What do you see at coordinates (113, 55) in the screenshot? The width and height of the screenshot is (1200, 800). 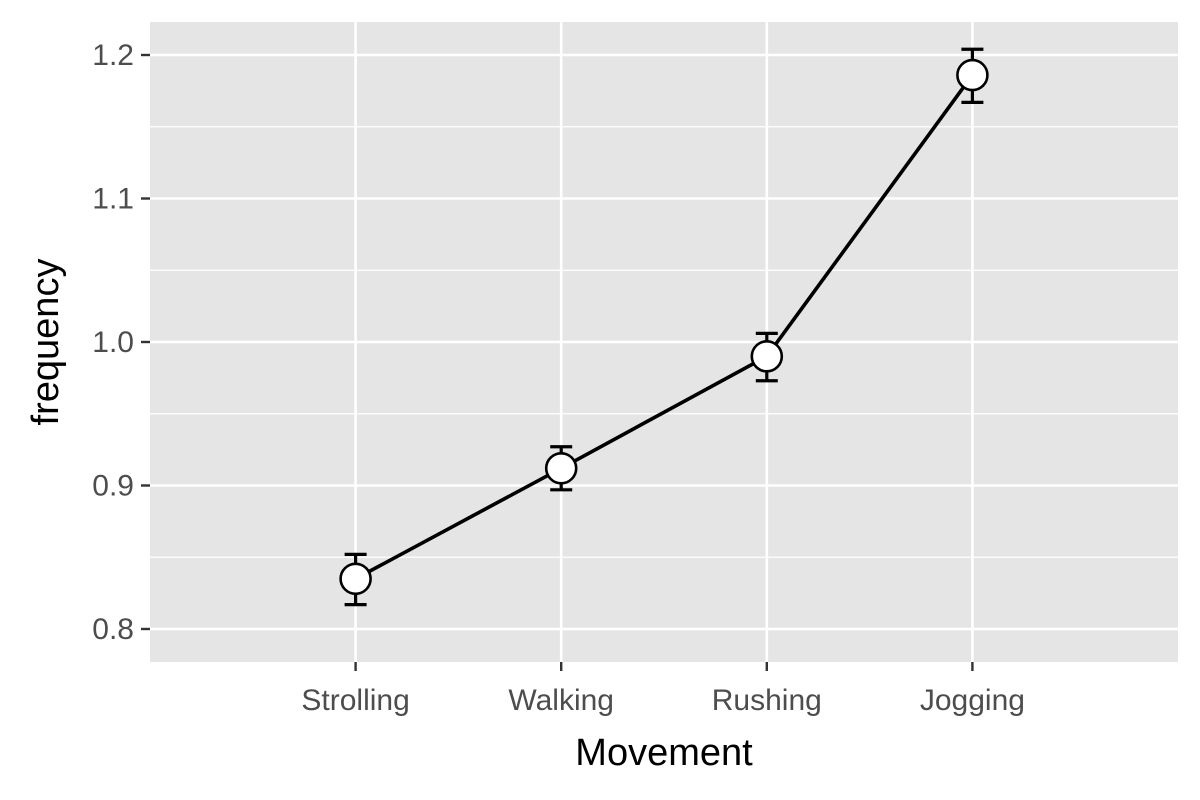 I see `y-tick-label: 1.2` at bounding box center [113, 55].